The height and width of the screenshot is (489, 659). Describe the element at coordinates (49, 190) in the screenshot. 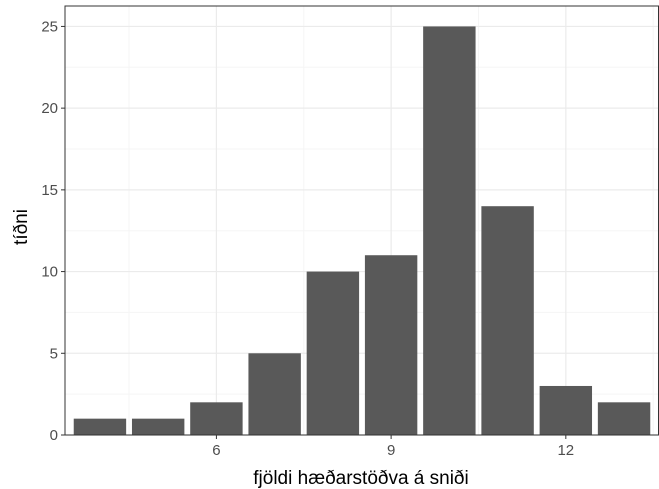

I see `y-tick-label: 15` at that location.